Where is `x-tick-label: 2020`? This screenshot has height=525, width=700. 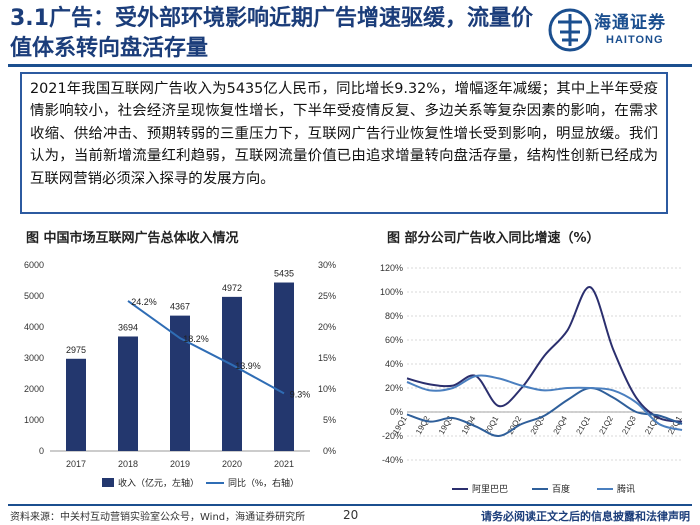 x-tick-label: 2020 is located at coordinates (232, 464).